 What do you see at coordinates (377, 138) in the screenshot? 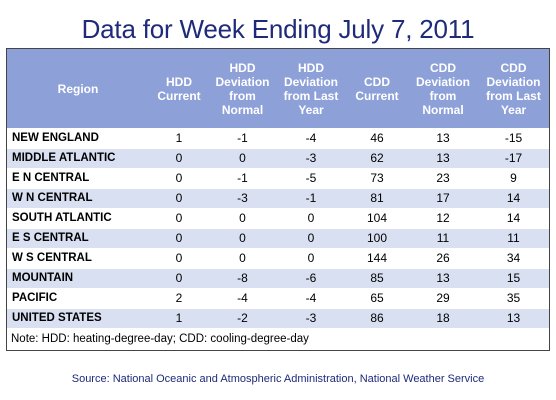
I see `value-cell: 46` at bounding box center [377, 138].